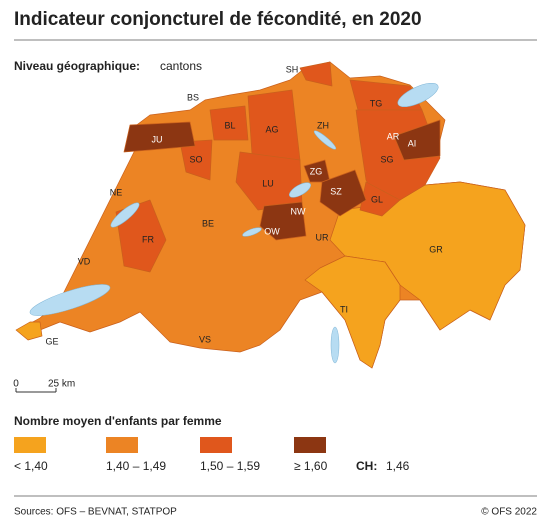 Image resolution: width=551 pixels, height=527 pixels. Describe the element at coordinates (148, 239) in the screenshot. I see `canton-label: FR` at that location.